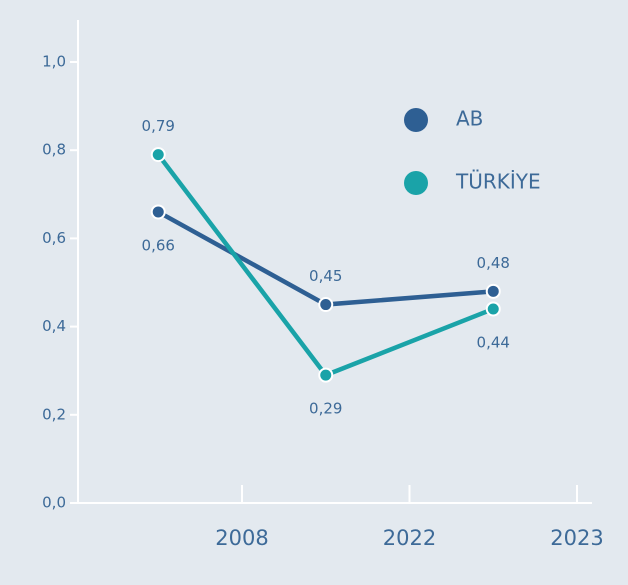  Describe the element at coordinates (493, 263) in the screenshot. I see `value-label: 0,48` at that location.